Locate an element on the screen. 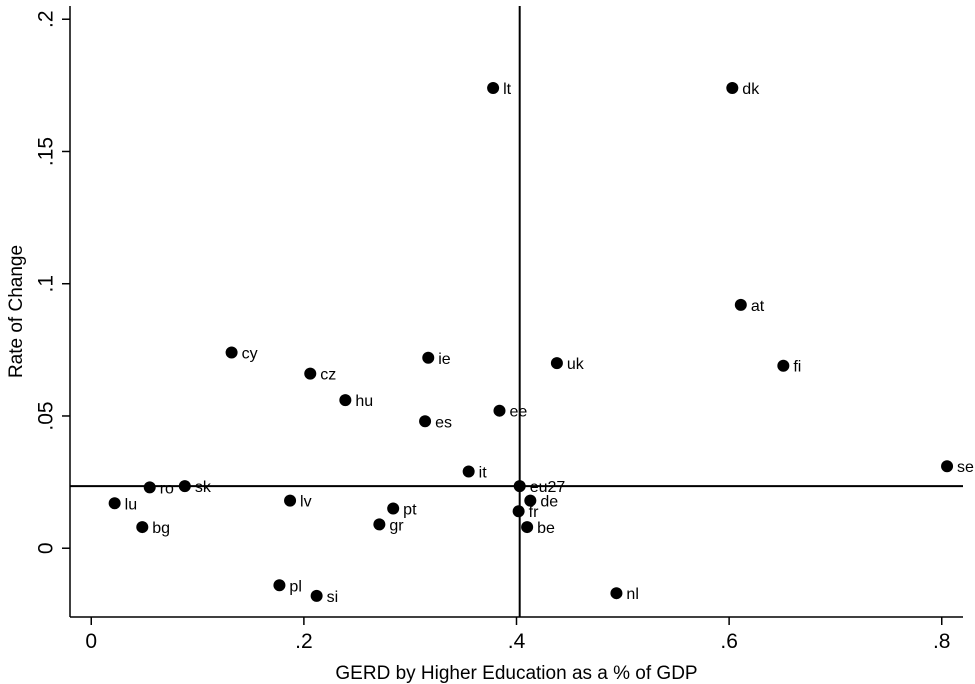  point-label: bg is located at coordinates (161, 528).